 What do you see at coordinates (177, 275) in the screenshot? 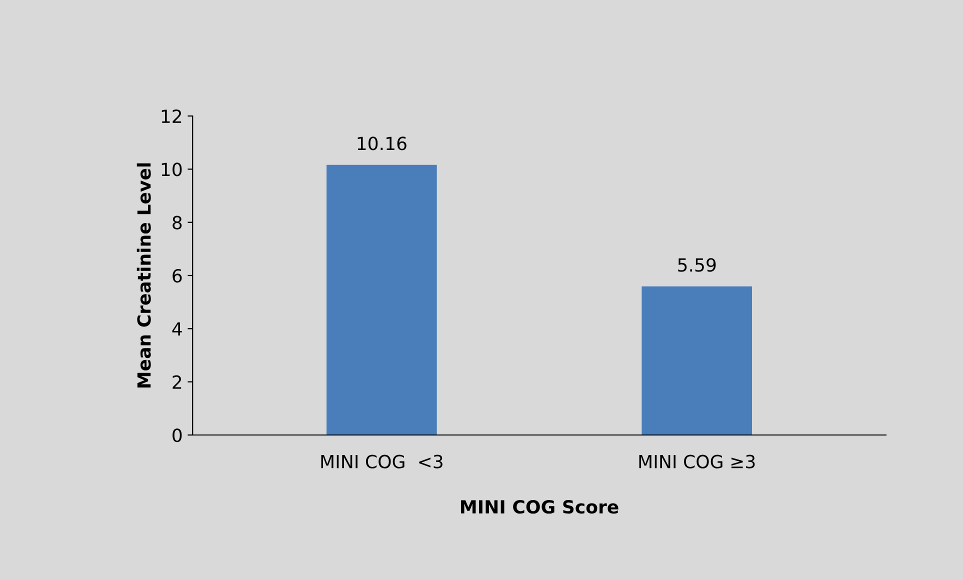
I see `y-tick-label: 6` at bounding box center [177, 275].